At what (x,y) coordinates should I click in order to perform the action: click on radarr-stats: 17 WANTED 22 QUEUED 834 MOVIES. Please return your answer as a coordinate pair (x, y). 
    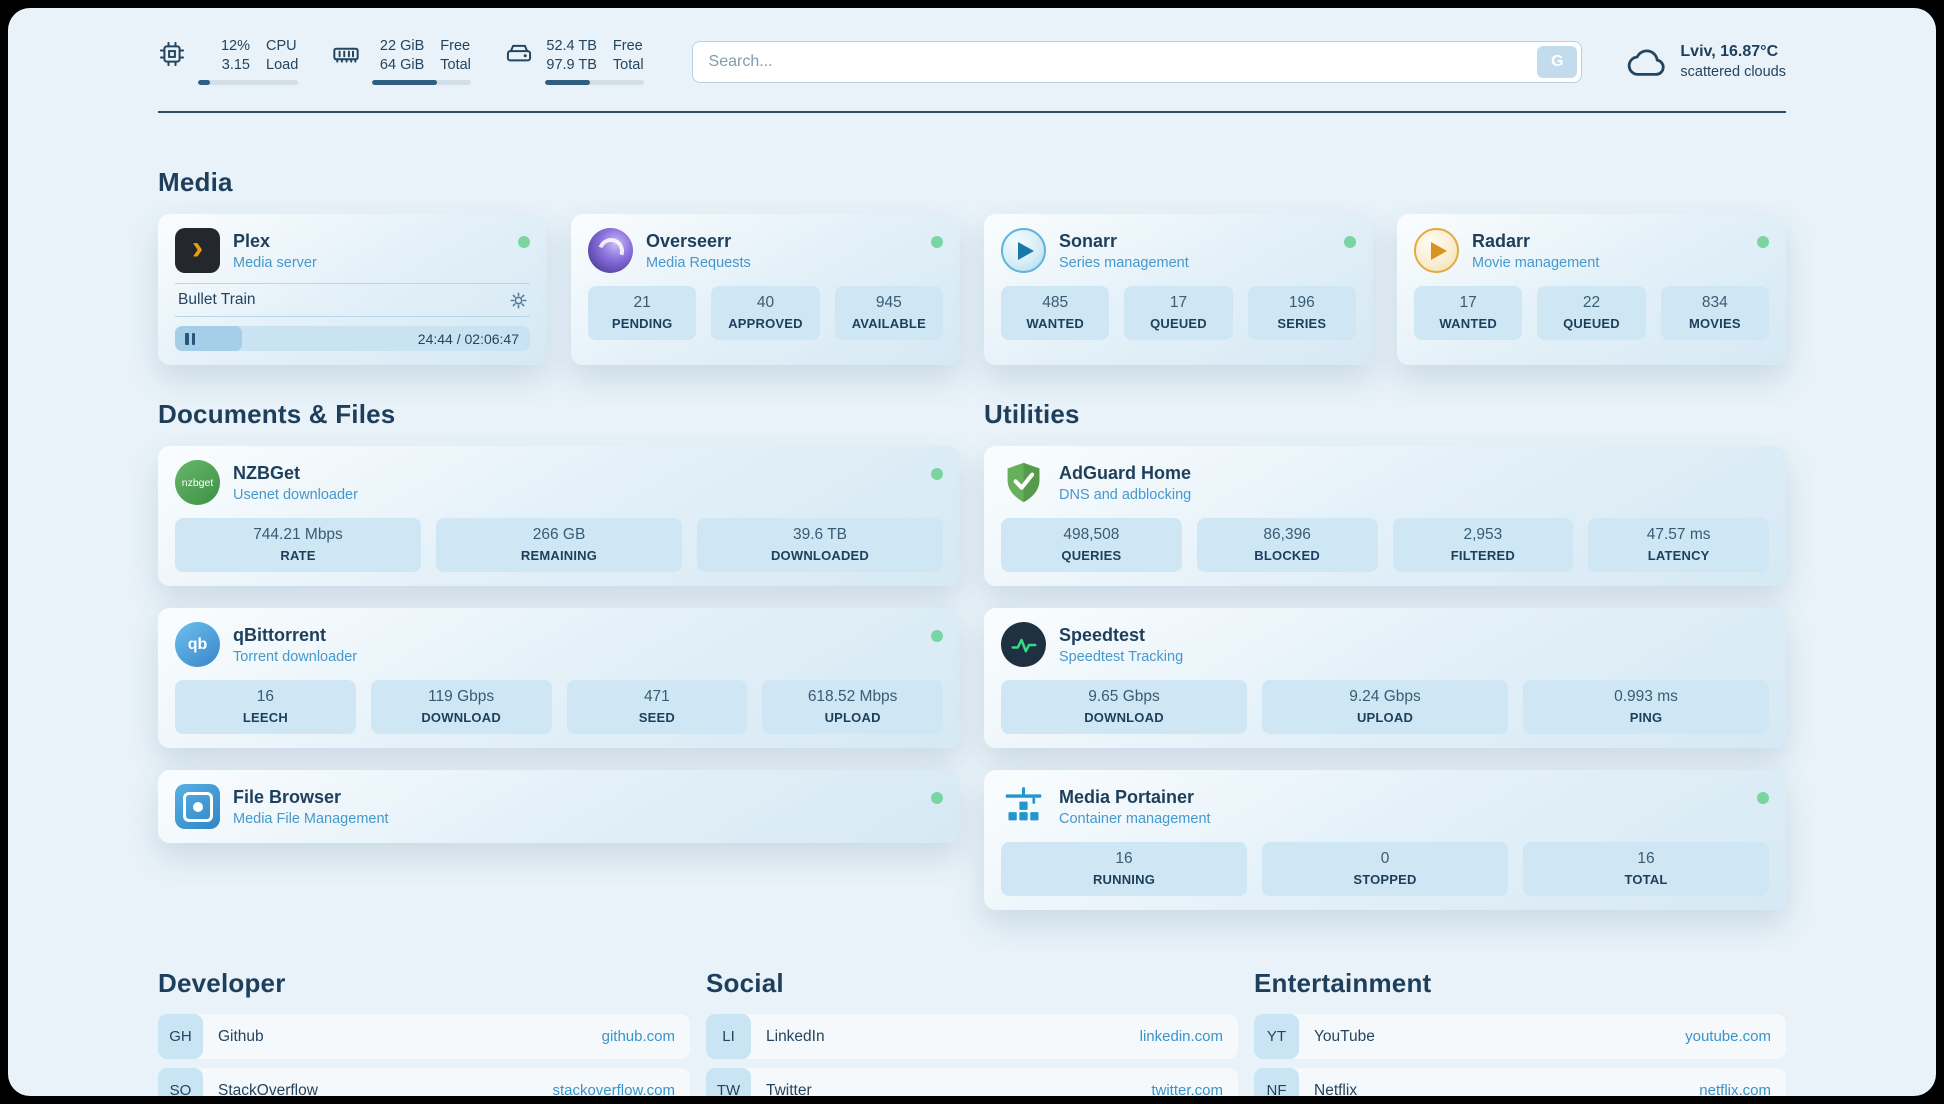
    Looking at the image, I should click on (1591, 313).